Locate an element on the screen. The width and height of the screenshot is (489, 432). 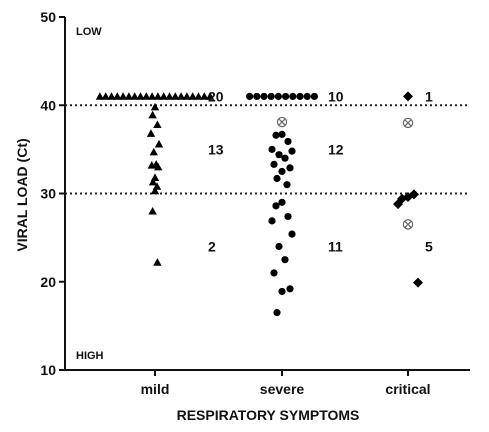
count-label-mild: 13 is located at coordinates (216, 149).